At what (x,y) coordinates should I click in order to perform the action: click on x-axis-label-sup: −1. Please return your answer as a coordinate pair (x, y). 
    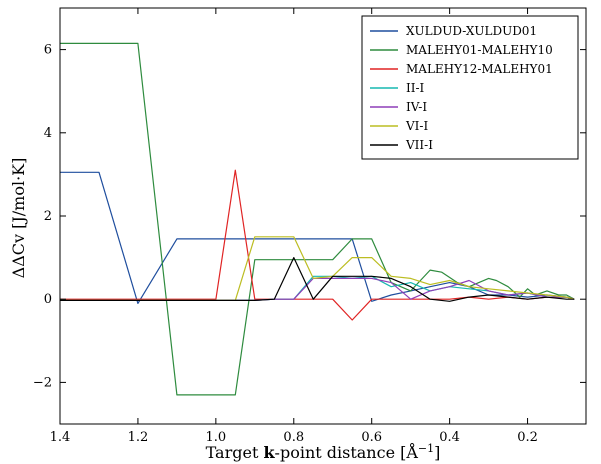
    Looking at the image, I should click on (426, 448).